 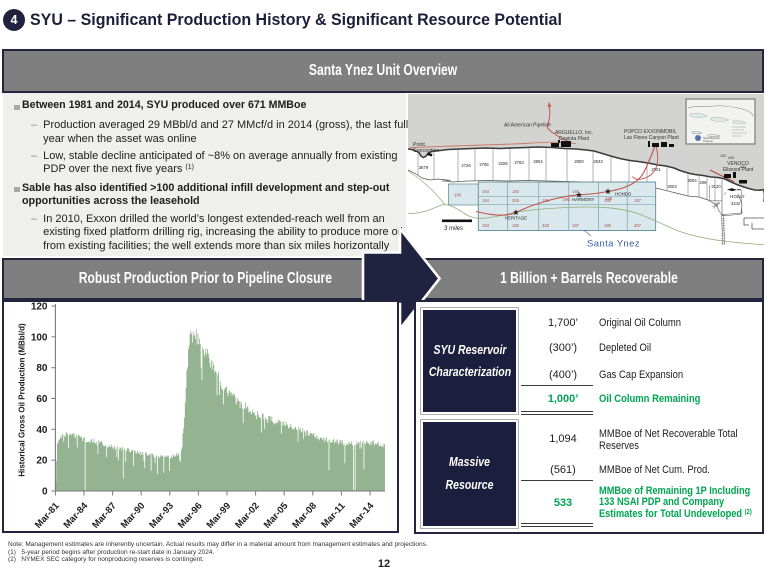 I want to click on svg-text: Conception, so click(x=426, y=151).